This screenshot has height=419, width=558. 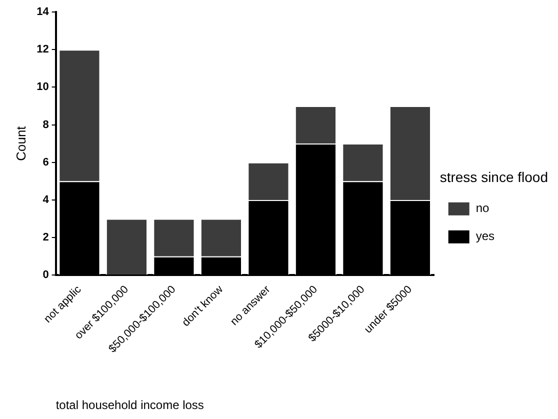 What do you see at coordinates (43, 12) in the screenshot?
I see `y-tick-label: 14` at bounding box center [43, 12].